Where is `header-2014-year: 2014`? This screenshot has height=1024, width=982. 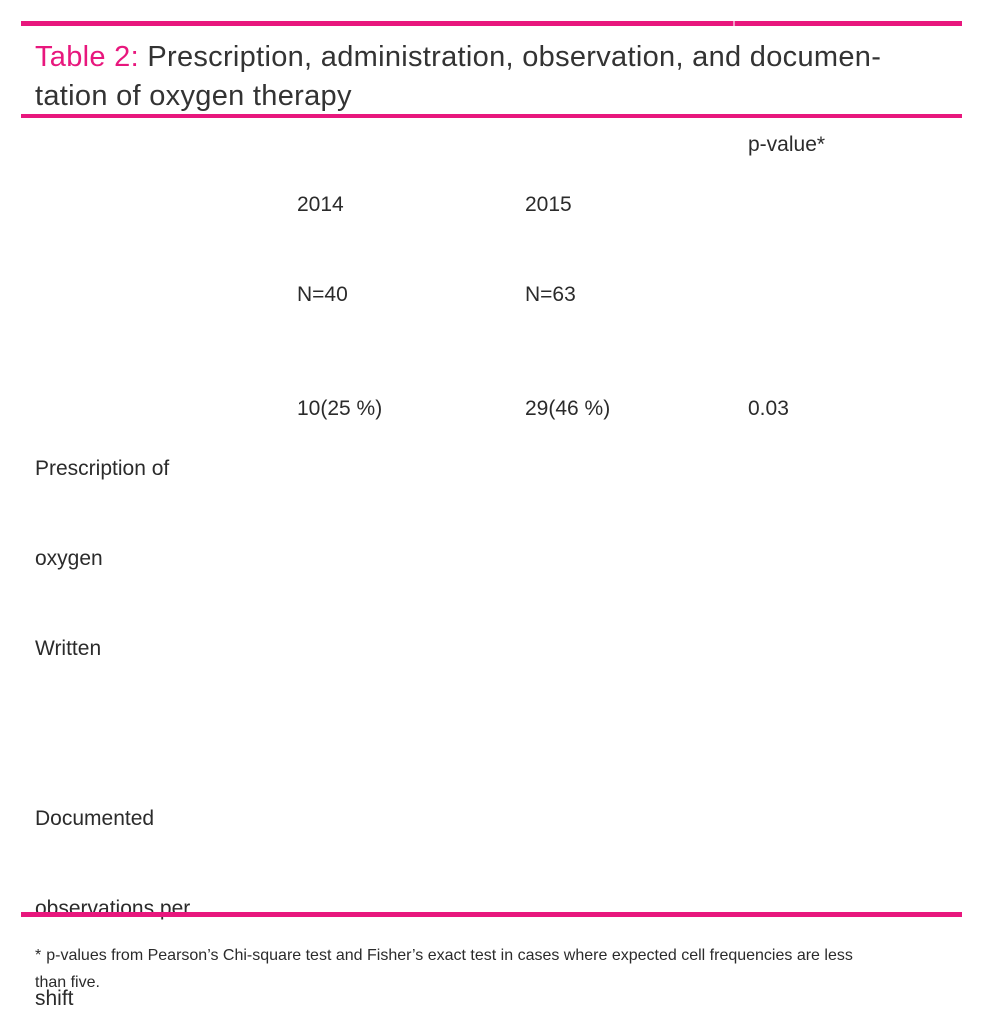 header-2014-year: 2014 is located at coordinates (320, 204).